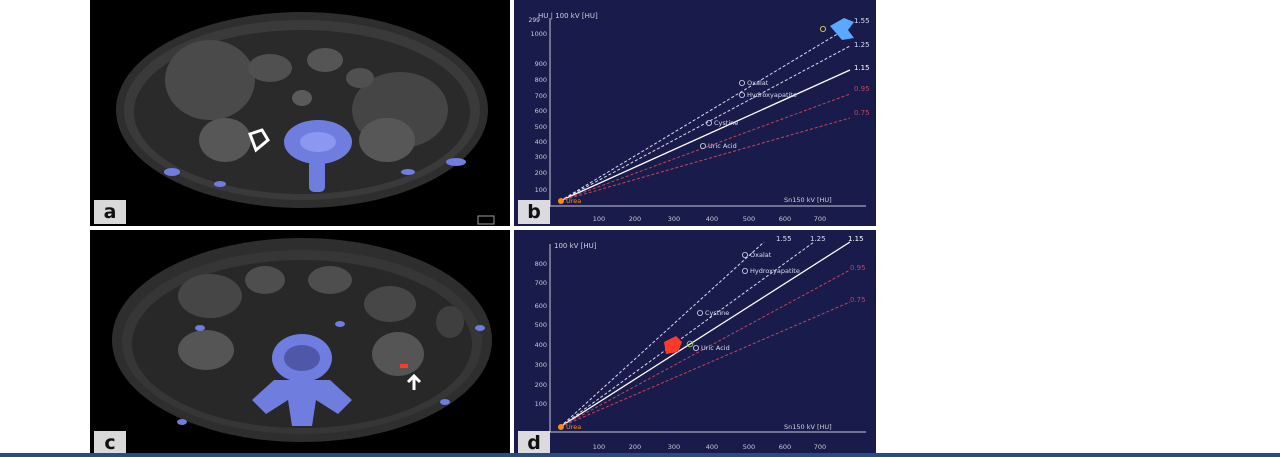 Image resolution: width=1280 pixels, height=457 pixels. Describe the element at coordinates (640, 455) in the screenshot. I see `bottom-rule` at that location.